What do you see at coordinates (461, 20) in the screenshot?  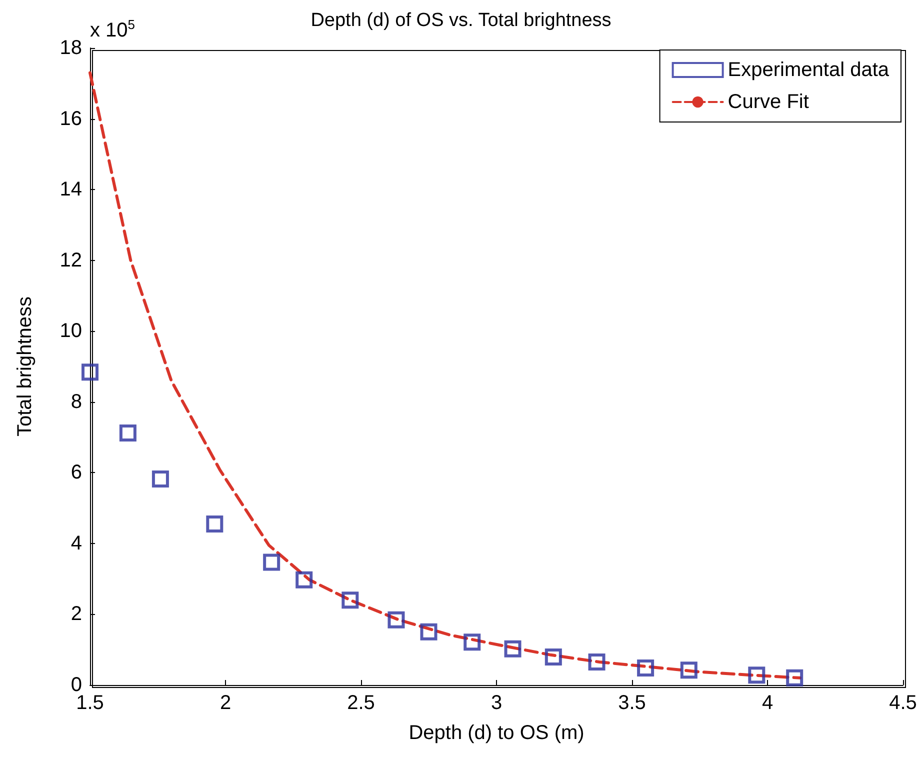 I see `chart-title: Depth (d) of OS vs. Total brightness` at bounding box center [461, 20].